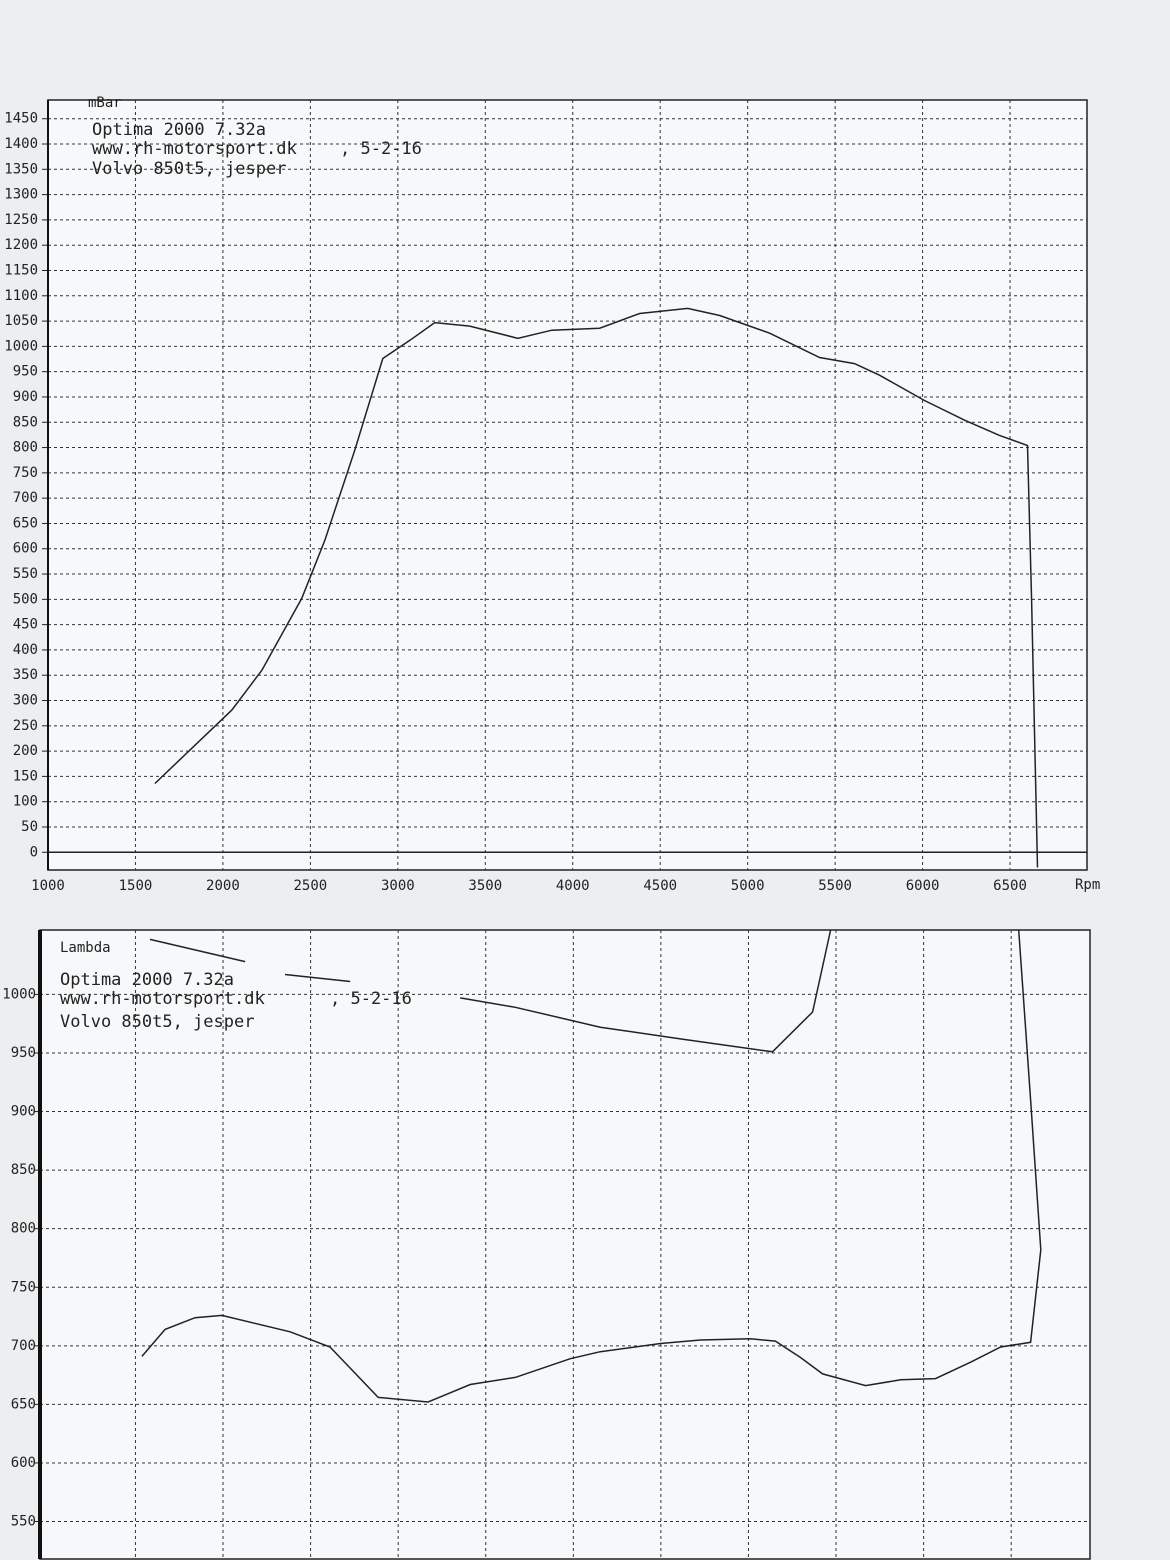  I want to click on y-tick-label: 1300, so click(21, 195).